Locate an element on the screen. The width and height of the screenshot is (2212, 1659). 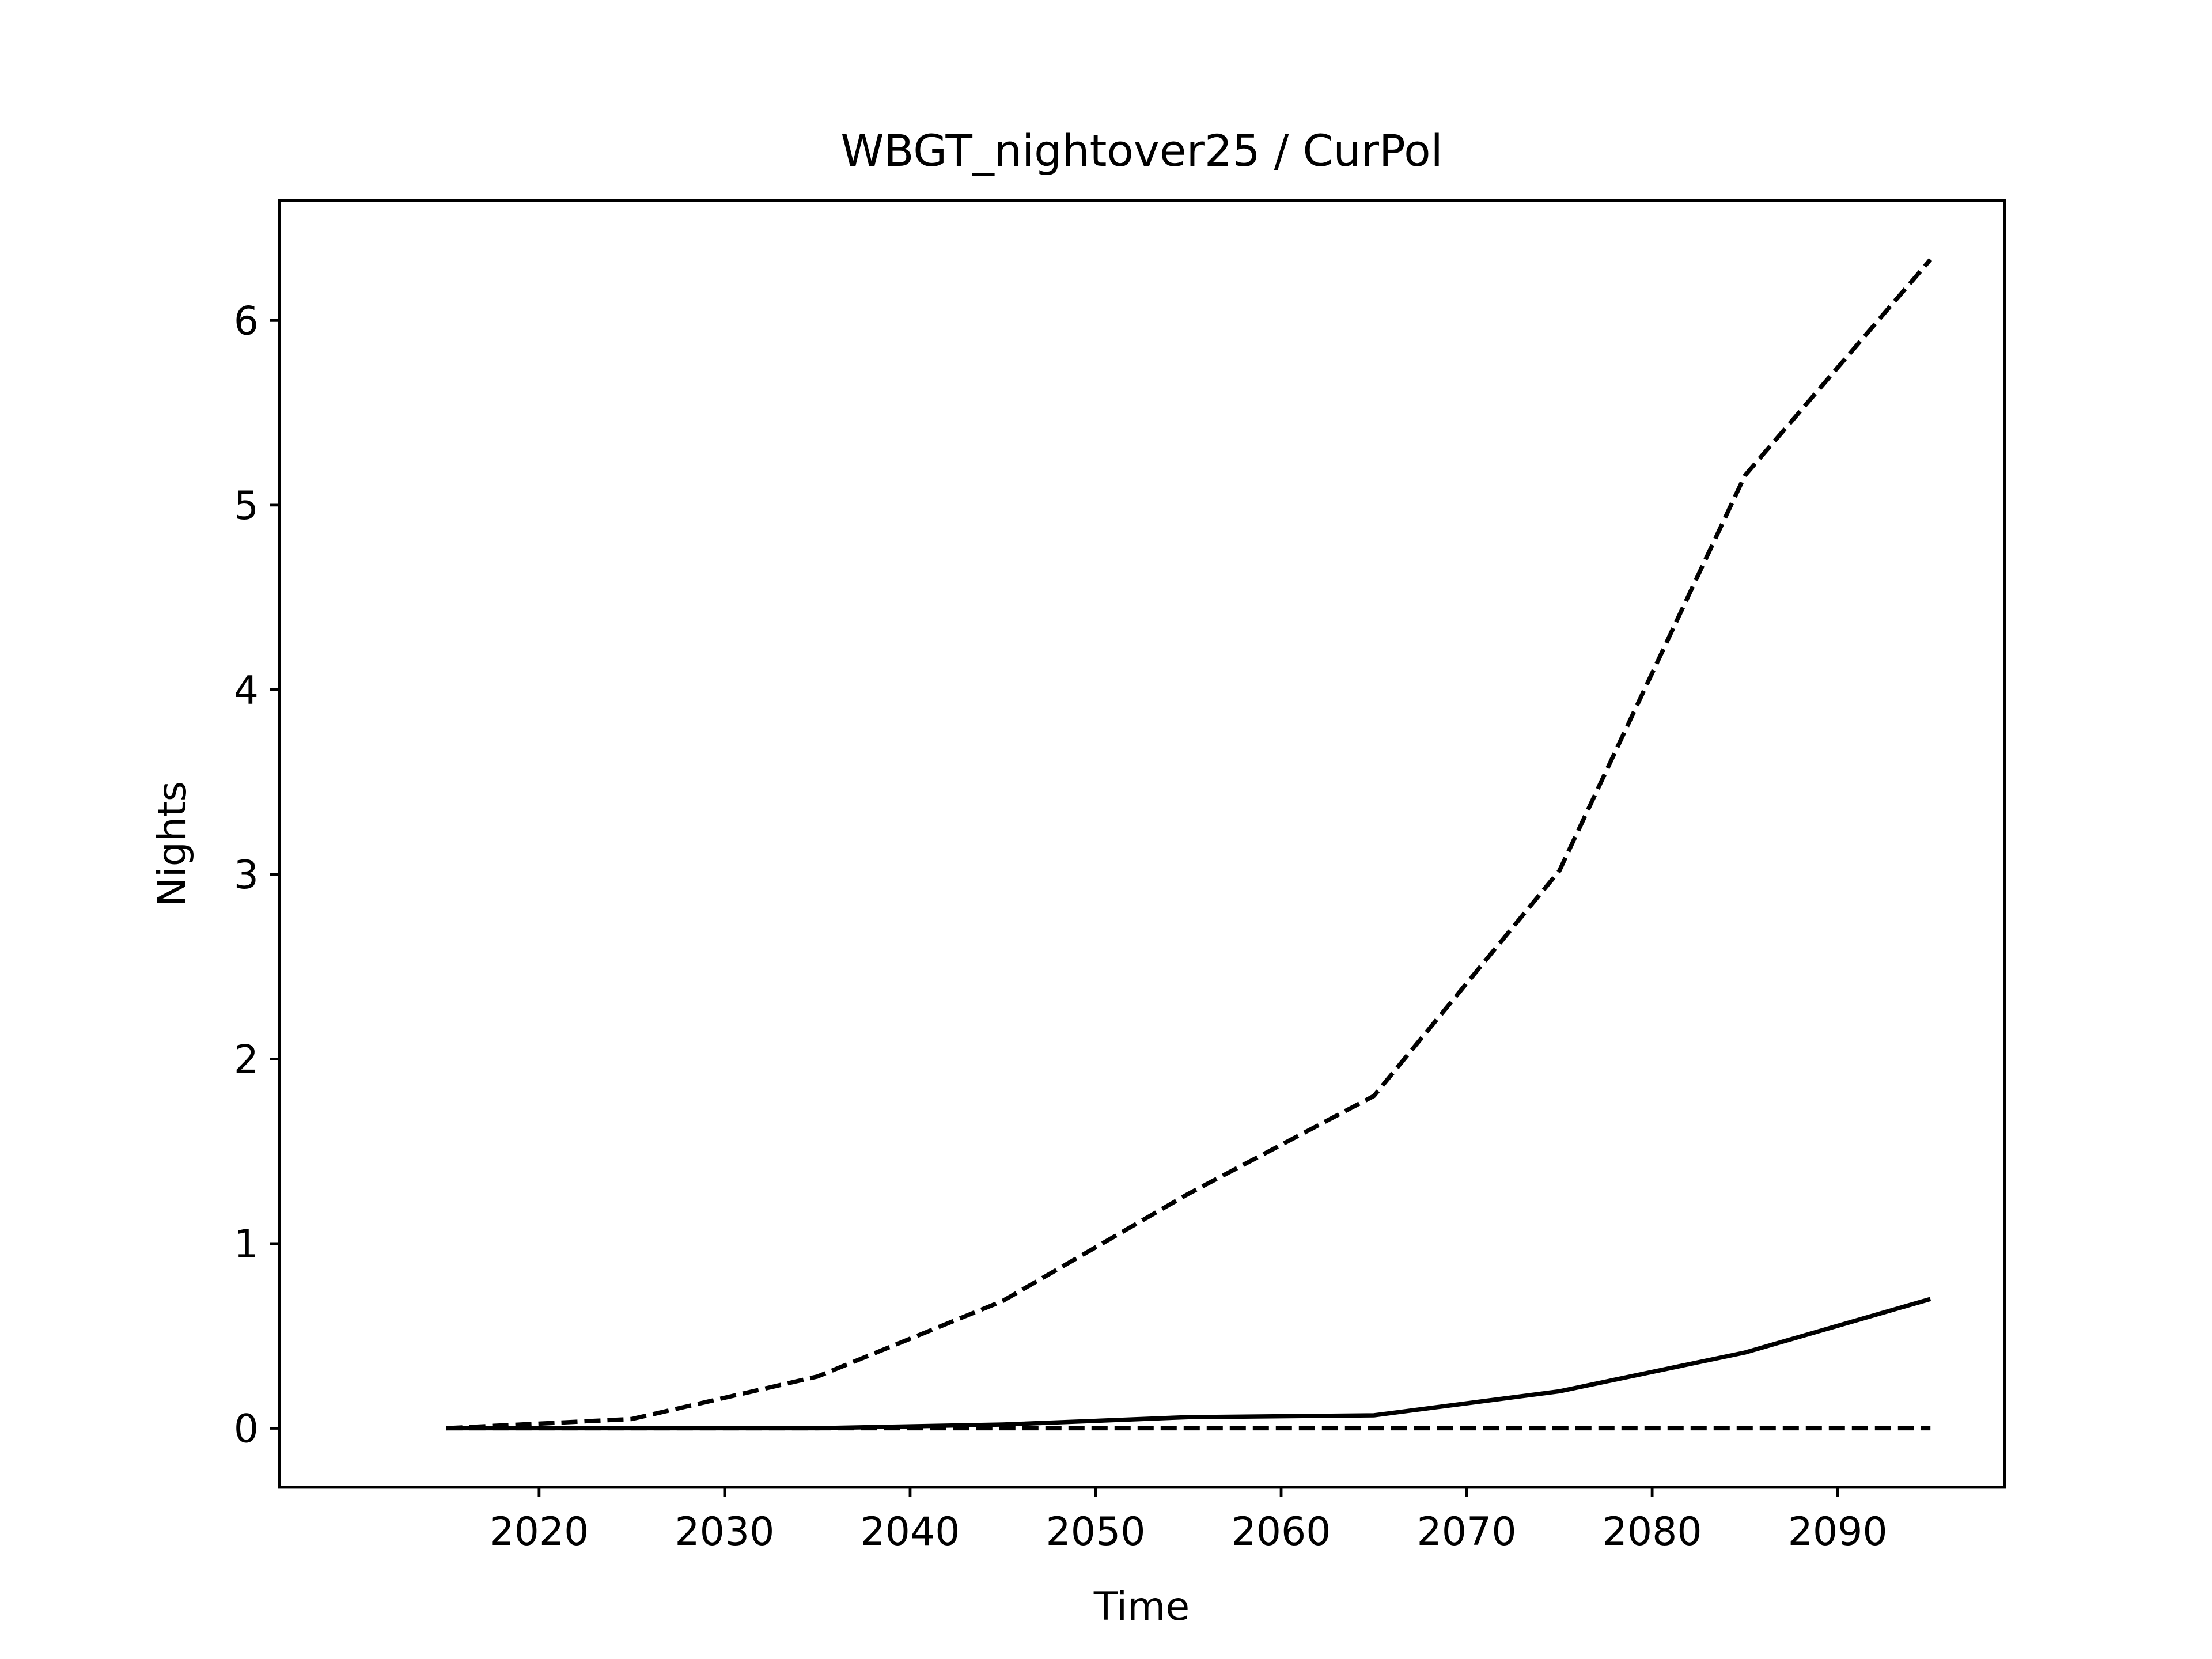
y-tick-label: 0 is located at coordinates (246, 1429).